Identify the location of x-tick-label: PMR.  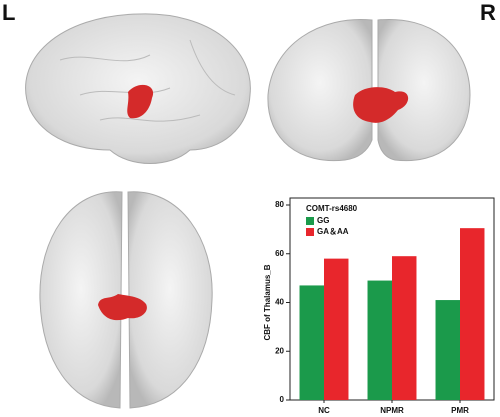
(460, 410).